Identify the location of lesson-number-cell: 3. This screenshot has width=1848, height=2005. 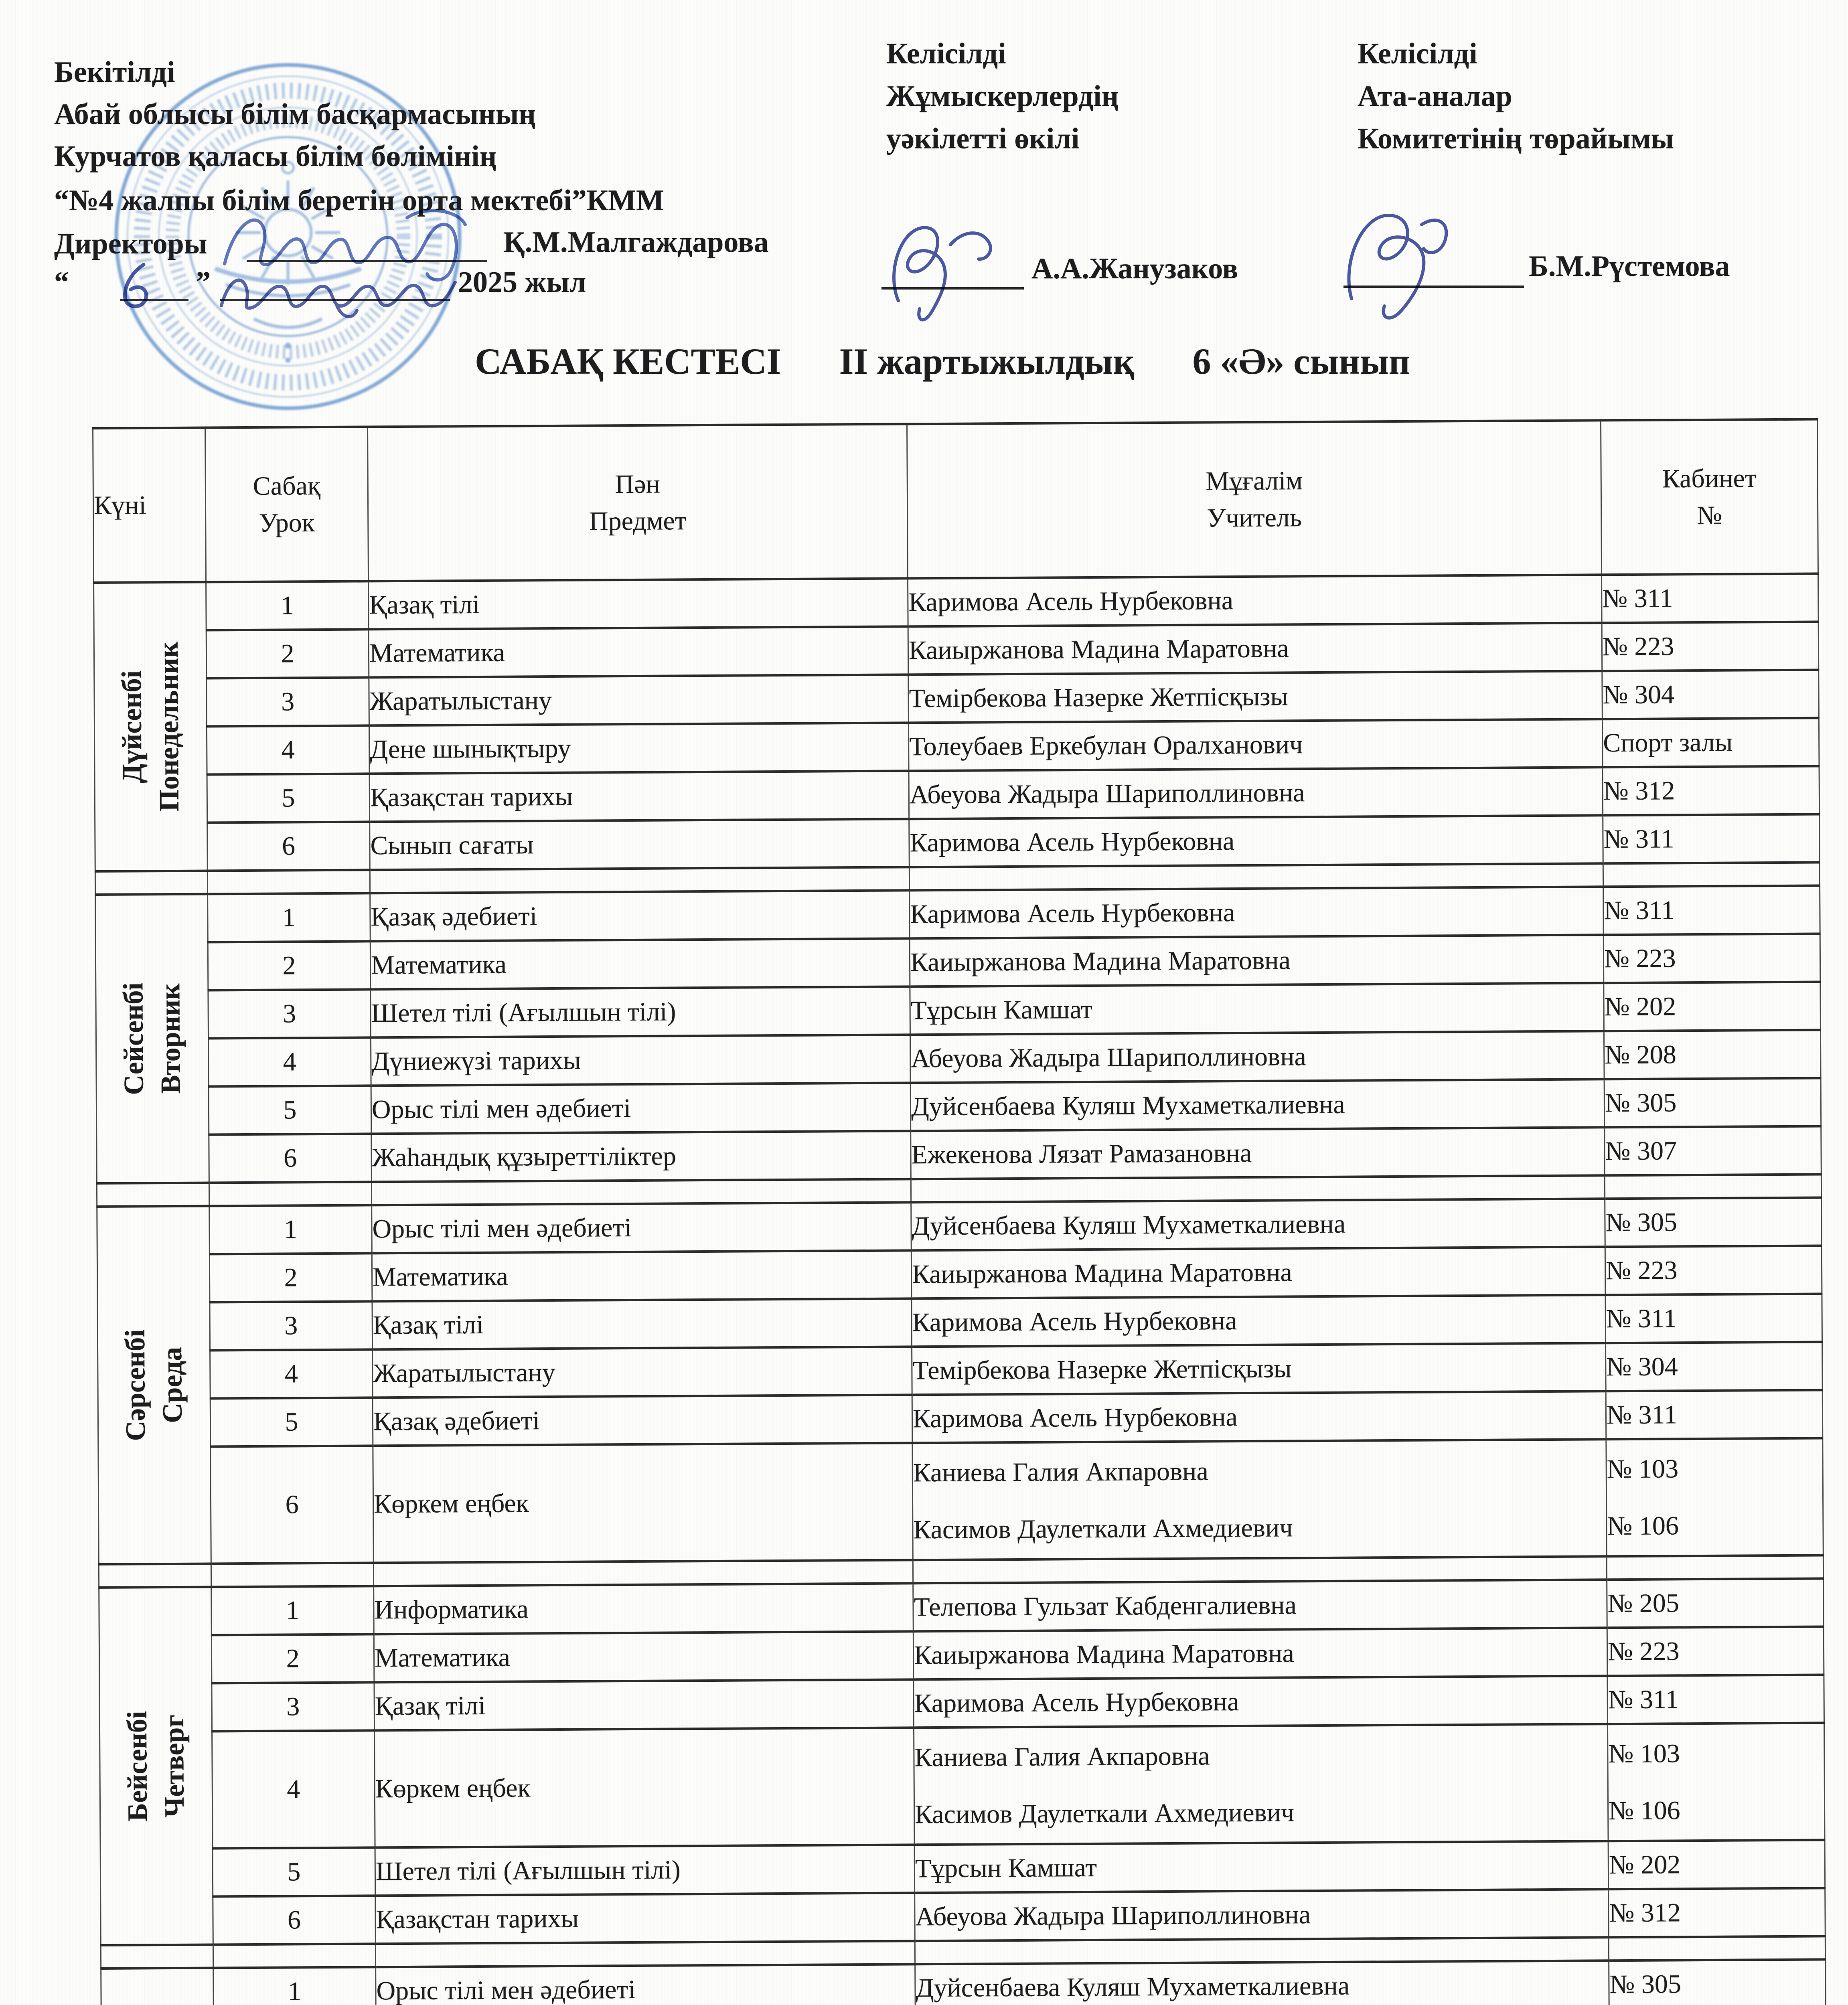
(291, 1326).